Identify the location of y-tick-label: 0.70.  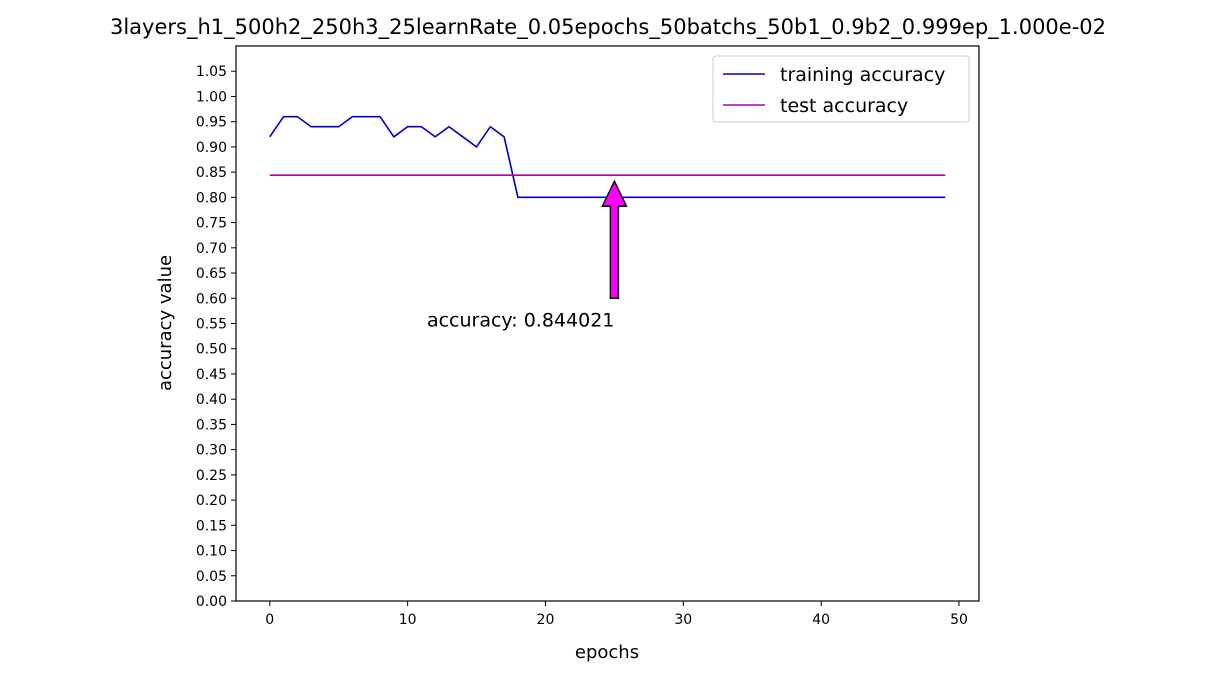
(211, 249).